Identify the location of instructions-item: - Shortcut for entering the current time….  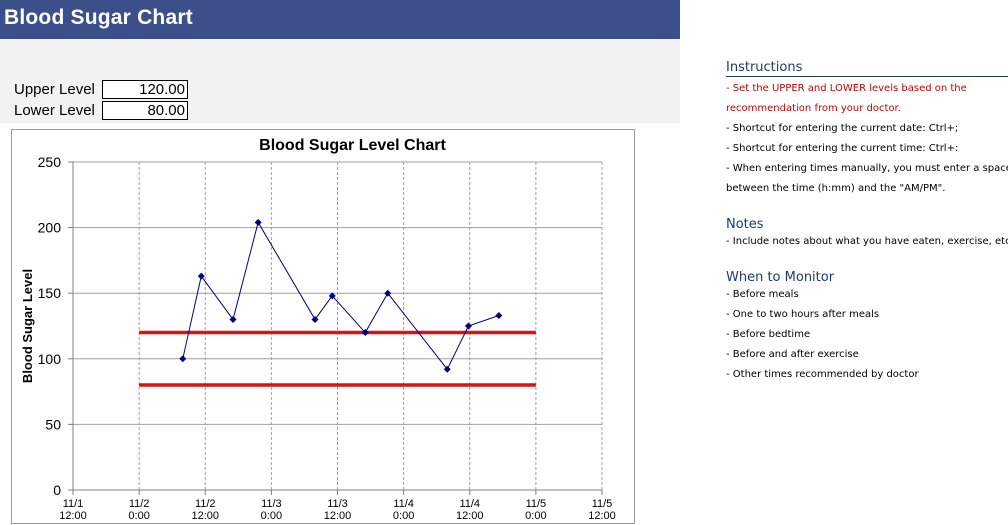
(842, 148).